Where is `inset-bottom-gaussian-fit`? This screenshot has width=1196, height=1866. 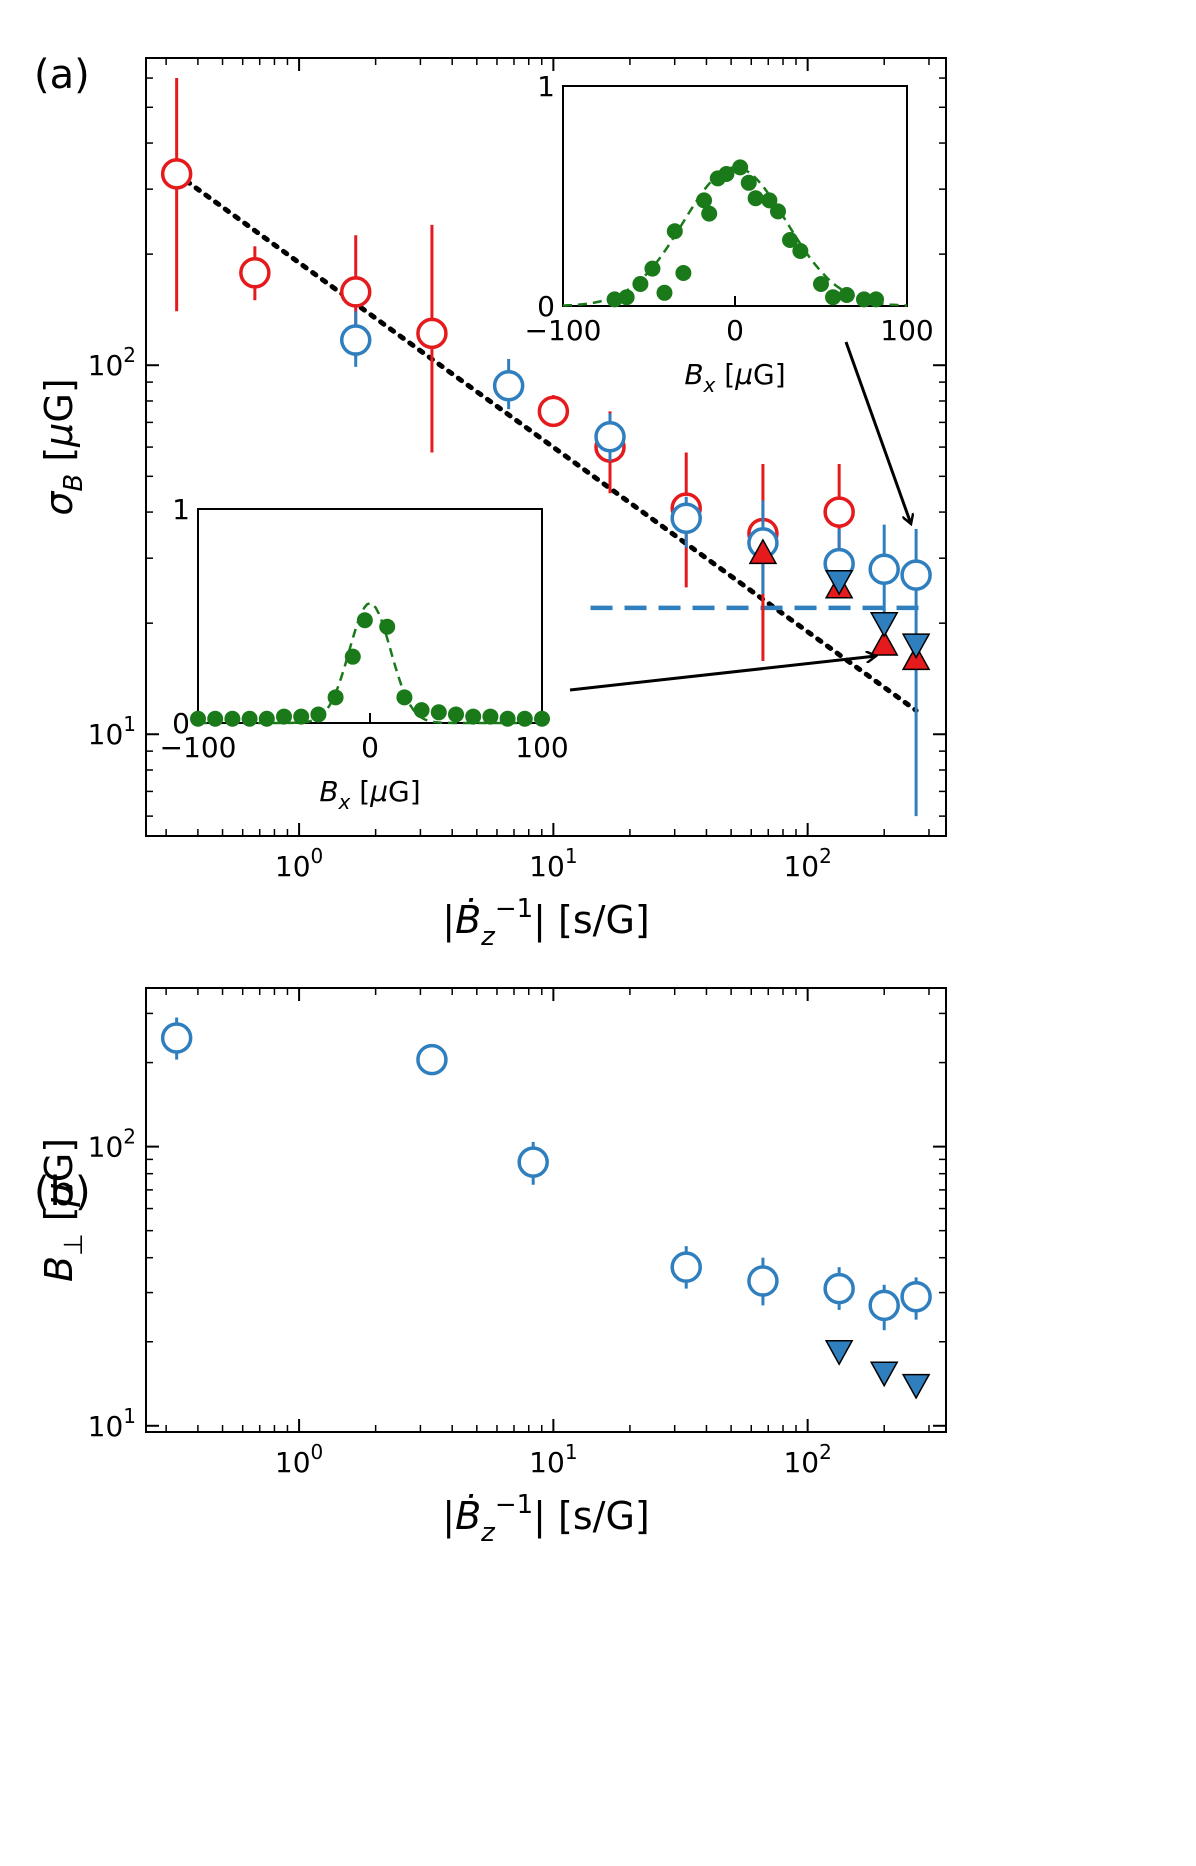 inset-bottom-gaussian-fit is located at coordinates (370, 663).